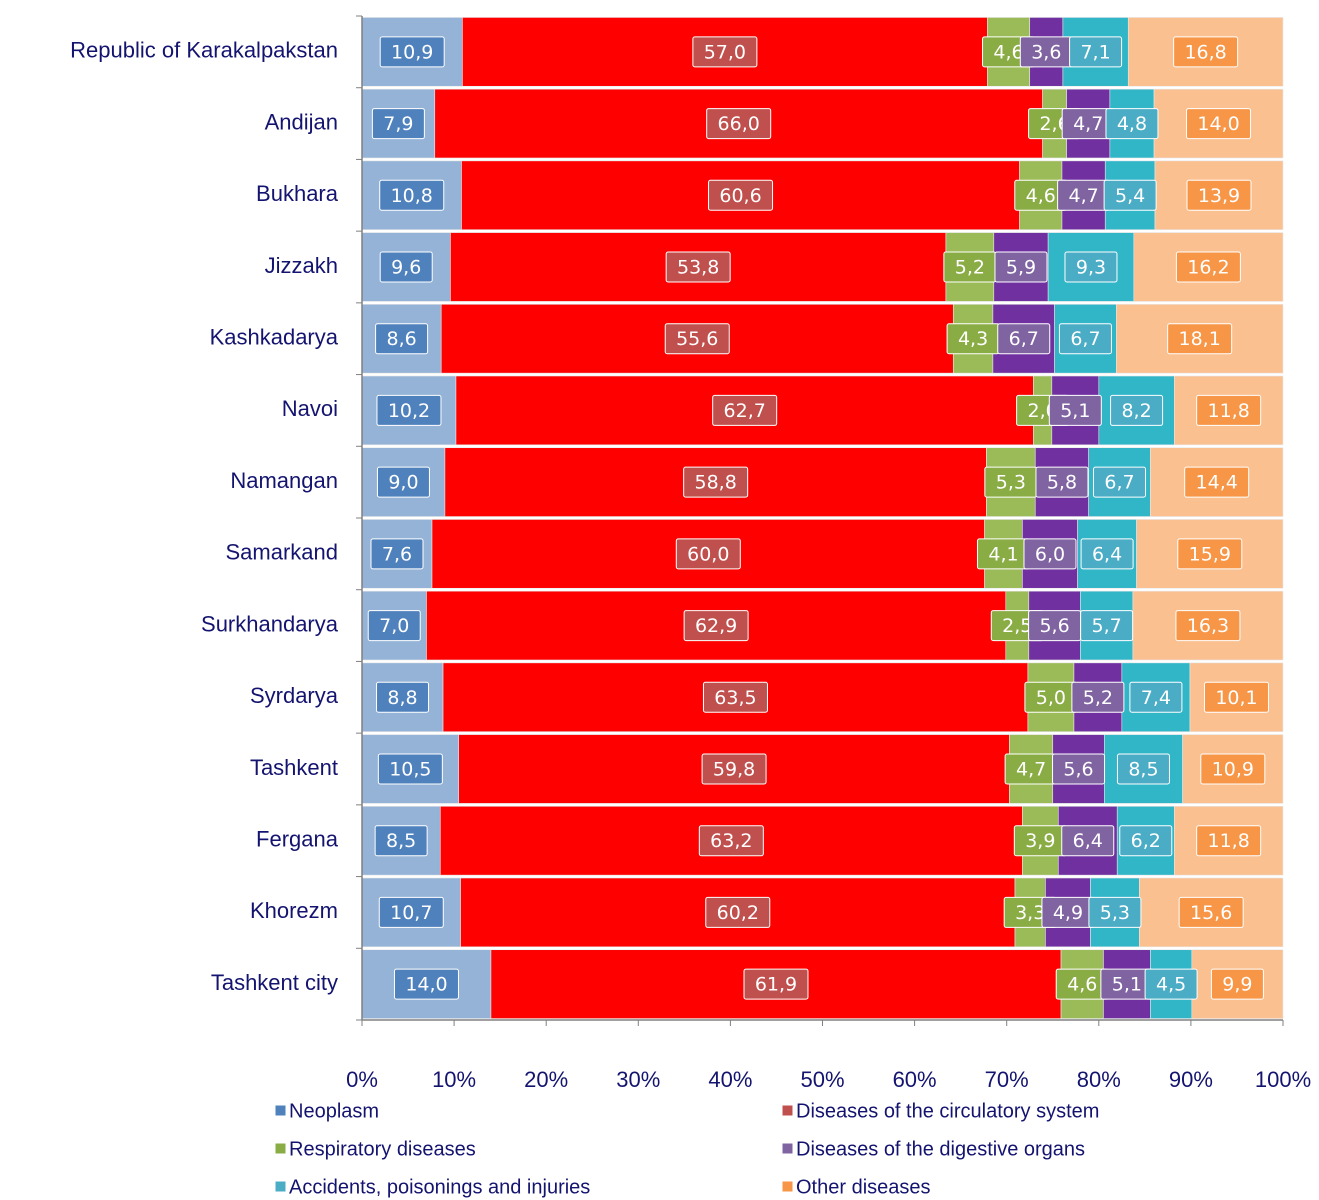  I want to click on category-label: Kashkadarya, so click(274, 337).